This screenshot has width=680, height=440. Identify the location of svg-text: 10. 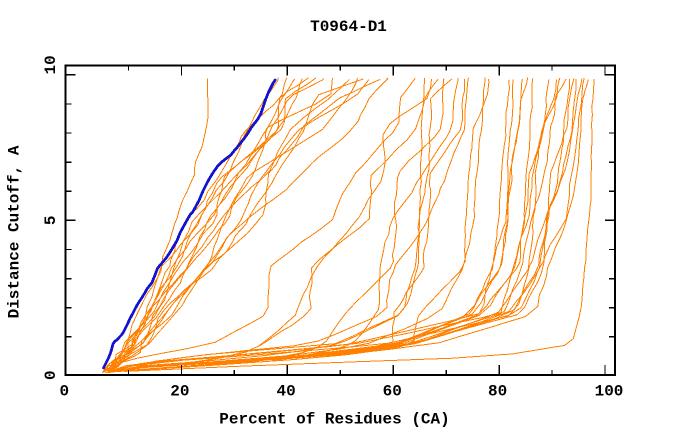
(51, 64).